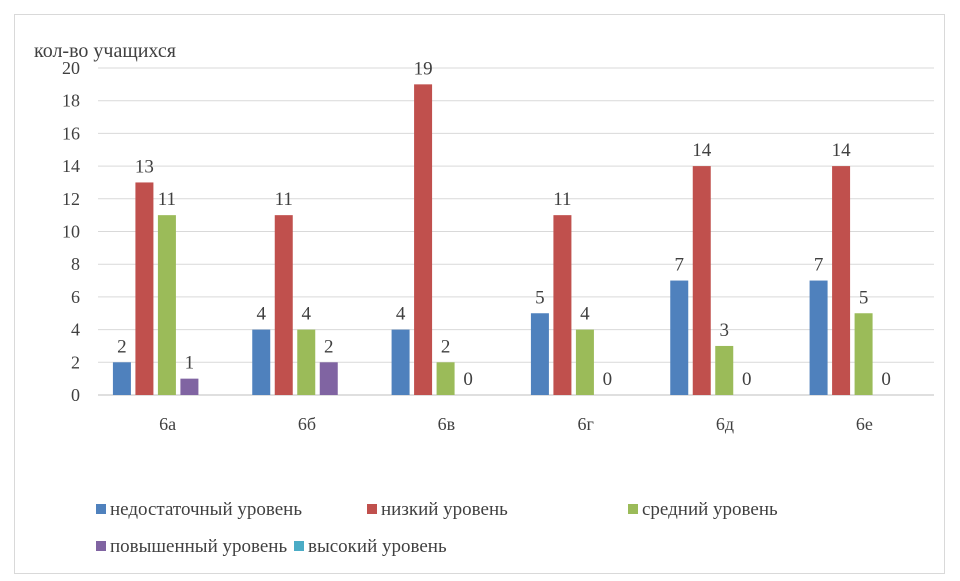 The image size is (960, 581). I want to click on y-tick-label: 6, so click(75, 297).